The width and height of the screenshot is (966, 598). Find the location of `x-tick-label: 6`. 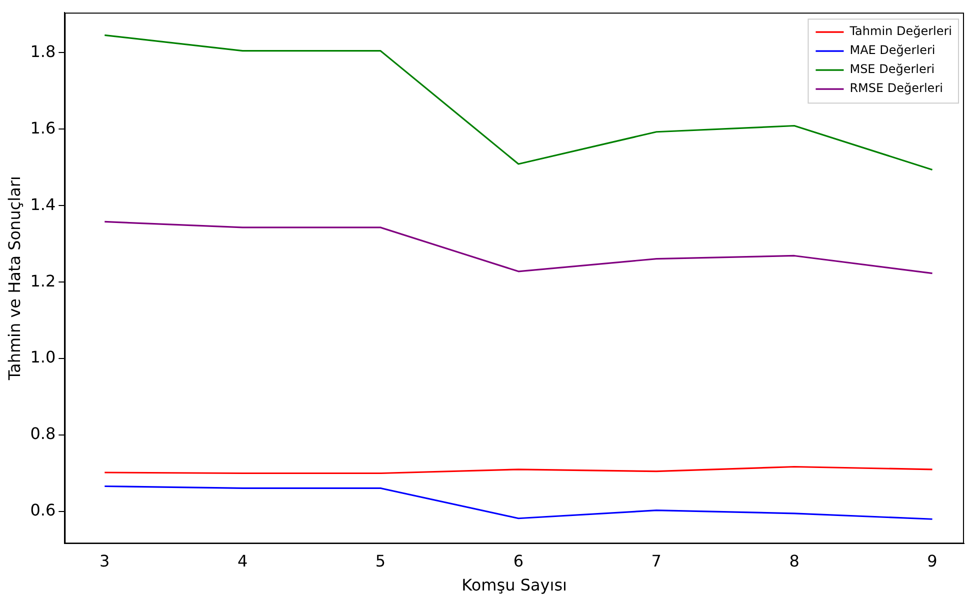

x-tick-label: 6 is located at coordinates (518, 560).